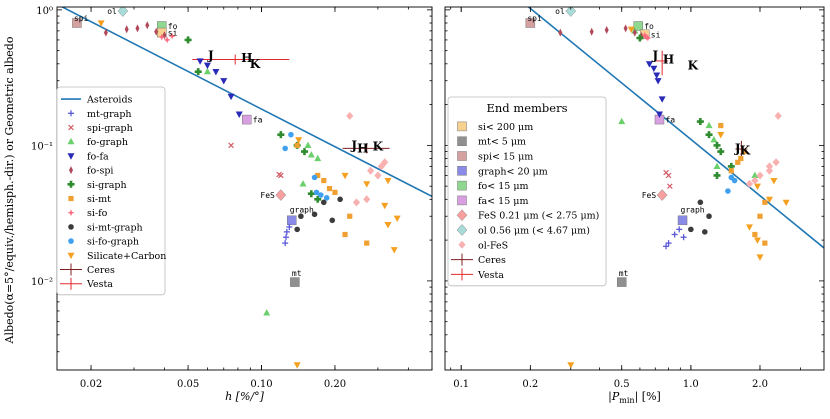 This screenshot has height=419, width=830. Describe the element at coordinates (297, 273) in the screenshot. I see `end-member-label: mt` at that location.